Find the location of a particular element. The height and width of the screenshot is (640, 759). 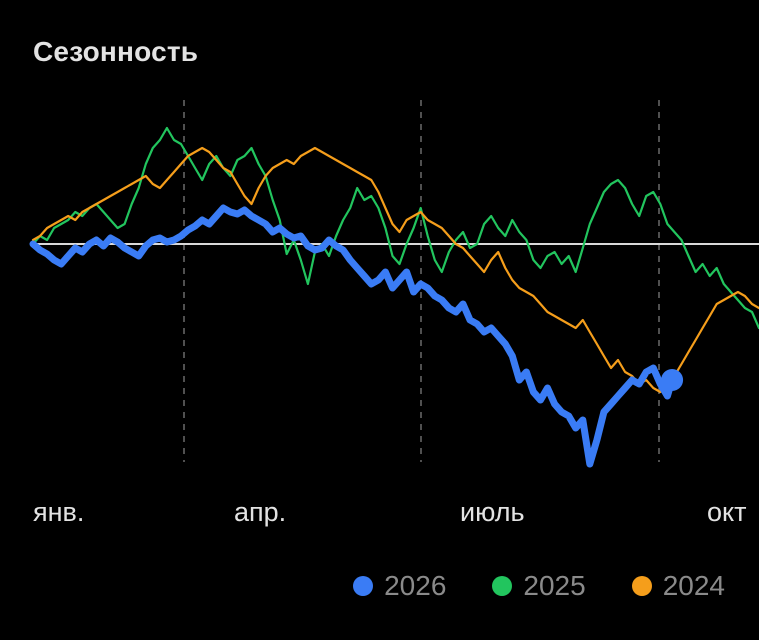

chart-legend: 2026 2025 2024 is located at coordinates (516, 586).